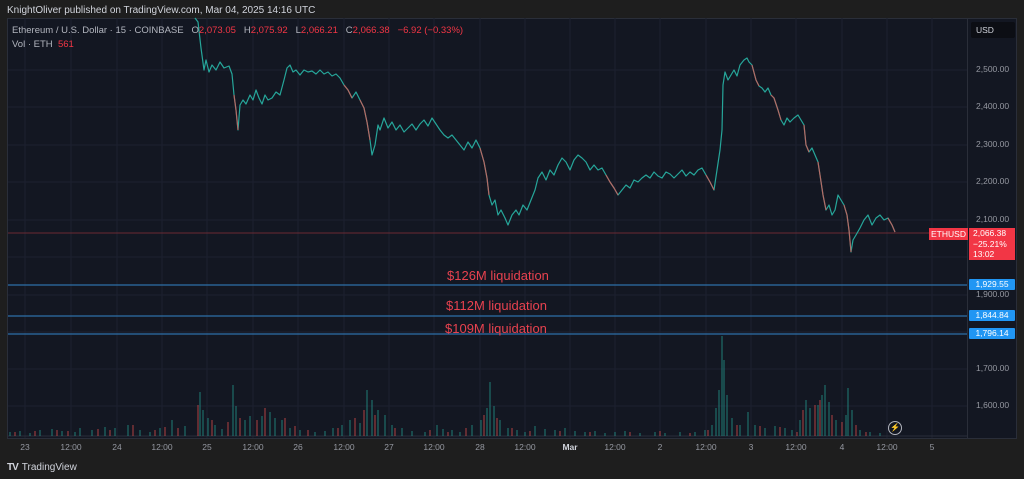  Describe the element at coordinates (993, 30) in the screenshot. I see `currency-button: USD` at that location.